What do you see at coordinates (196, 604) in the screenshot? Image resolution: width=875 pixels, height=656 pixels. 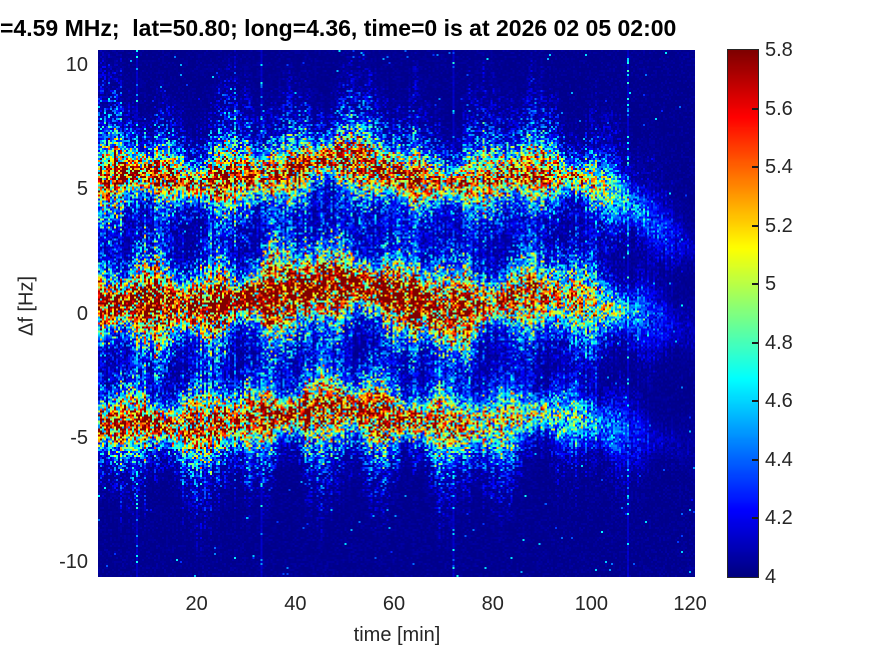 I see `x-tick-label: 20` at bounding box center [196, 604].